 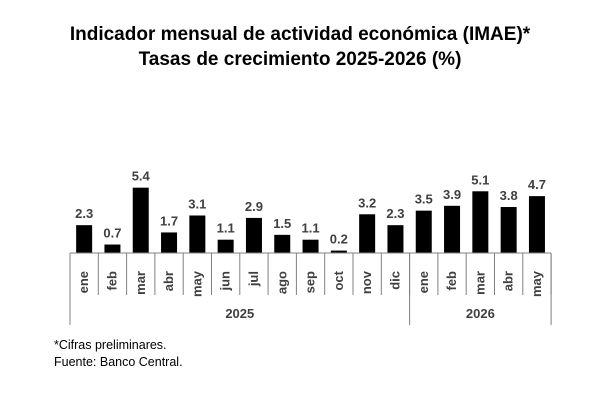 I want to click on data-label-0: 2.3, so click(x=84, y=213).